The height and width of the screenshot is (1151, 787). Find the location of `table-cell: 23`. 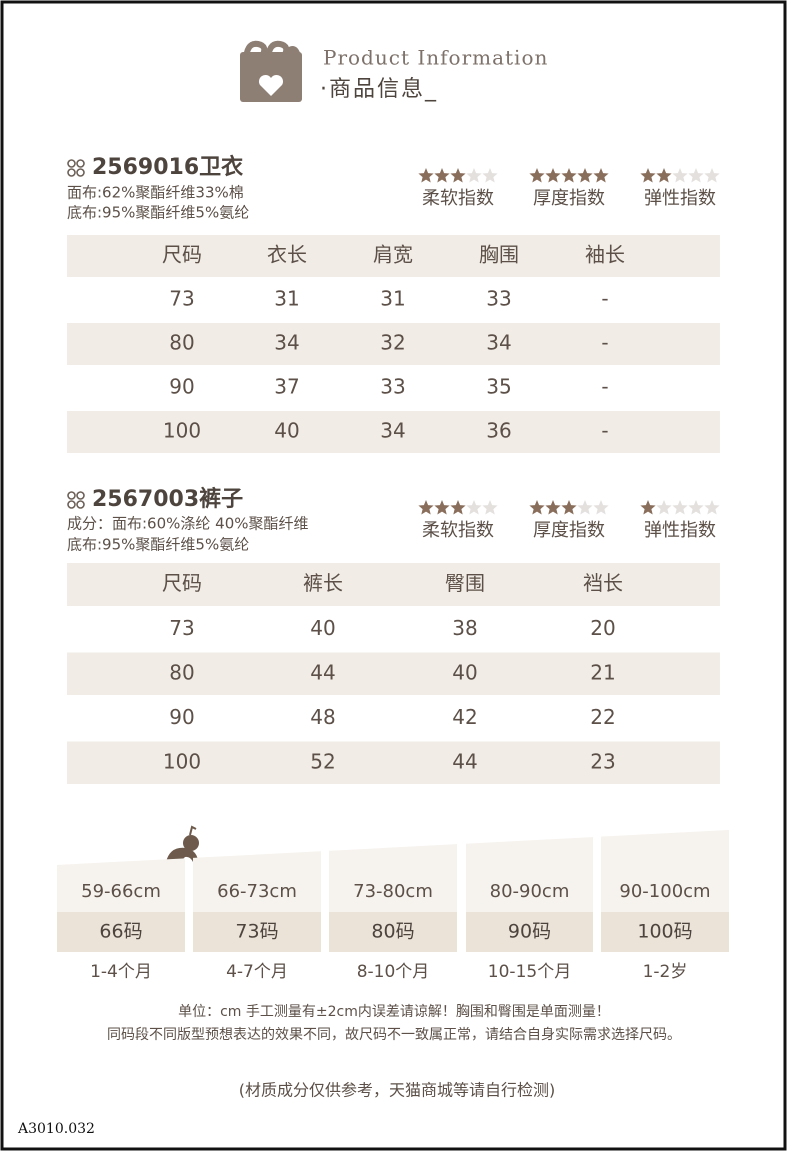

table-cell: 23 is located at coordinates (602, 761).